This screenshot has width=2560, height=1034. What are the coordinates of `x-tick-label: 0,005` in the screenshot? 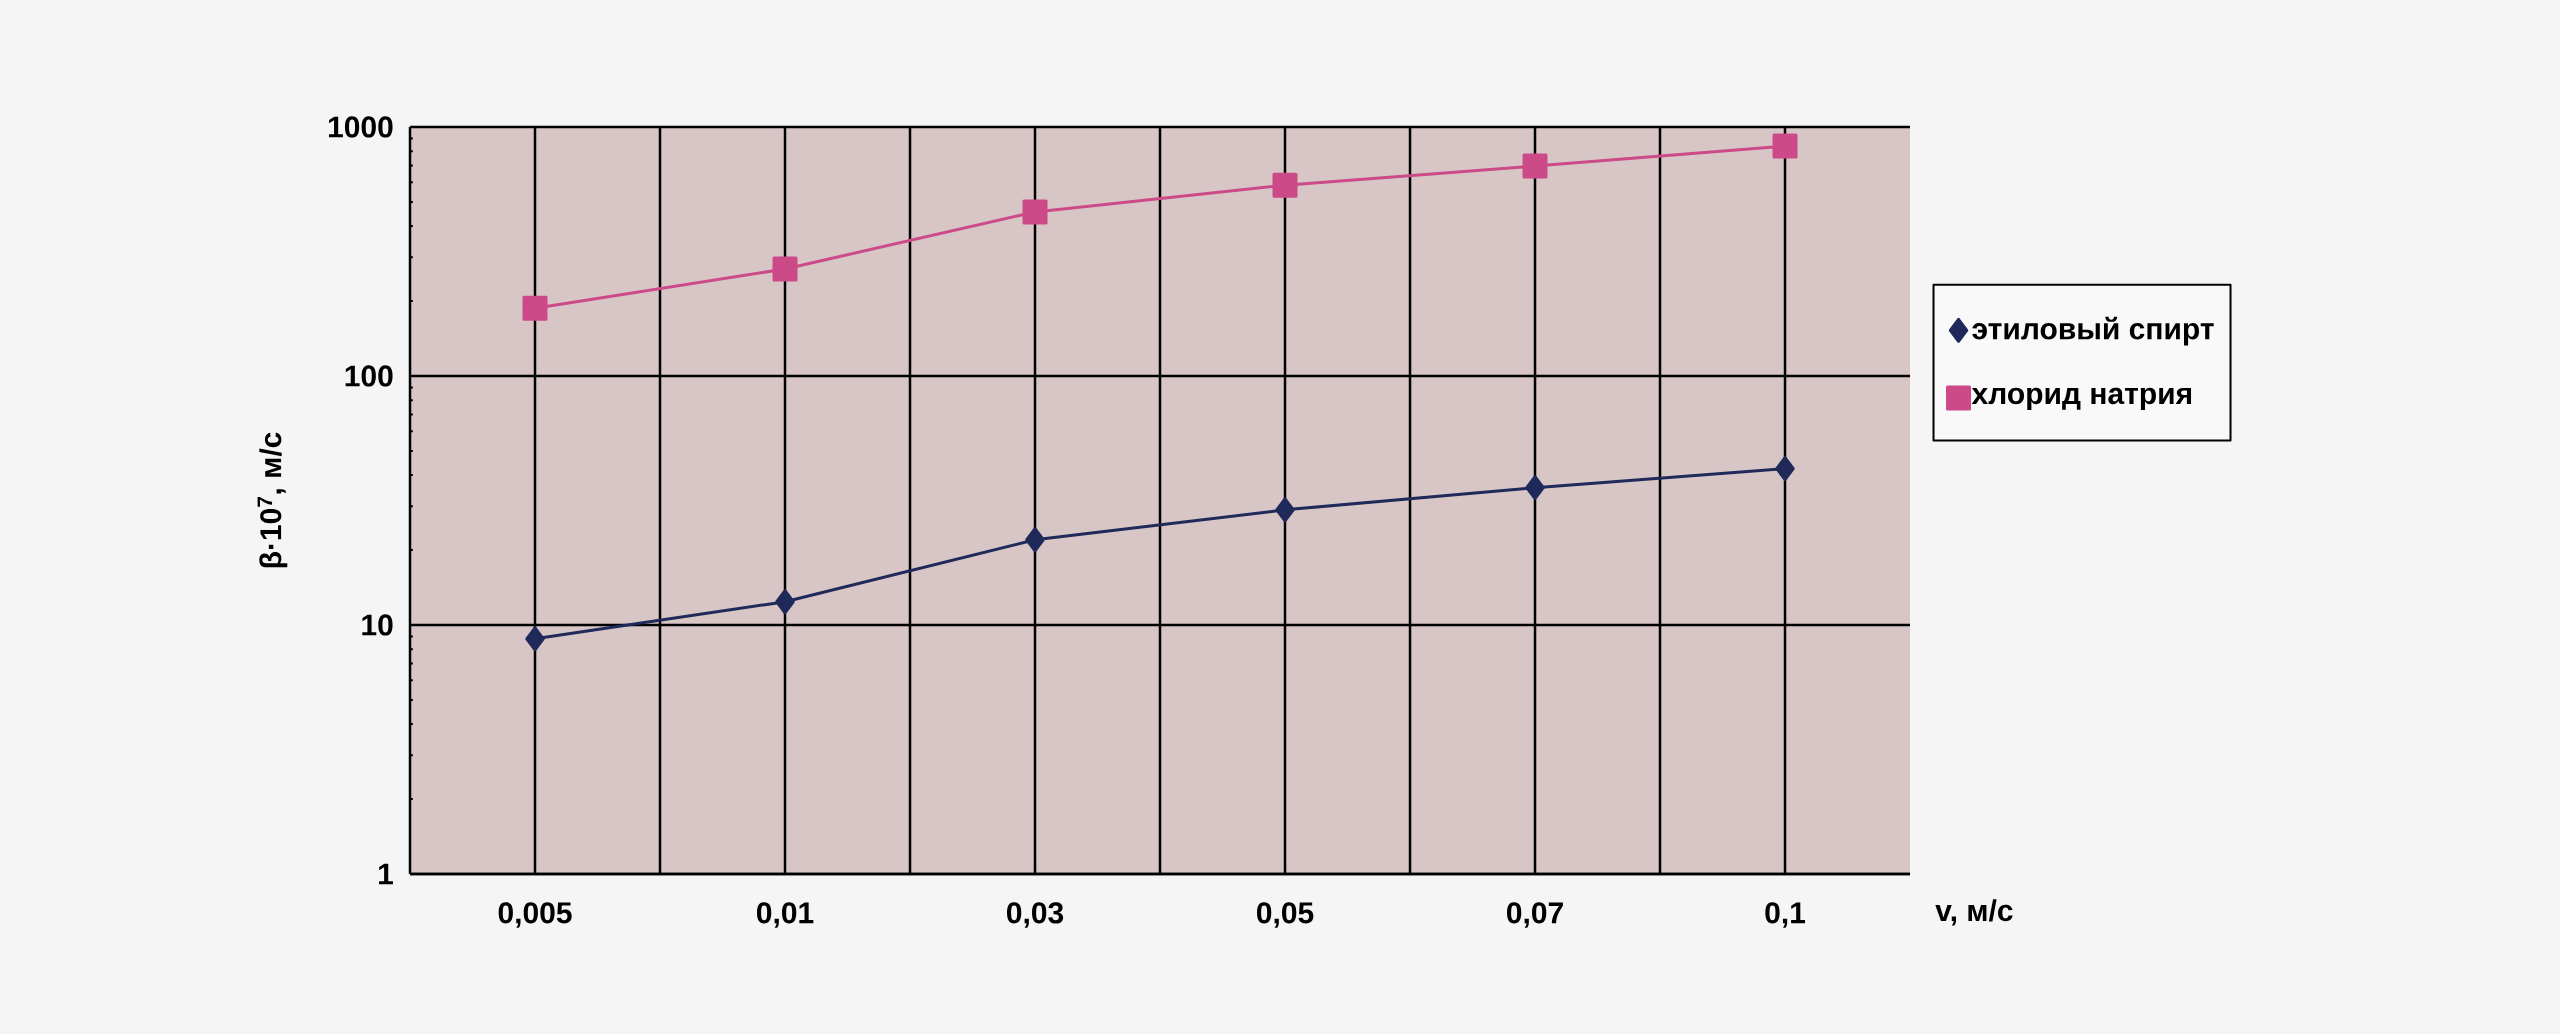 It's located at (535, 915).